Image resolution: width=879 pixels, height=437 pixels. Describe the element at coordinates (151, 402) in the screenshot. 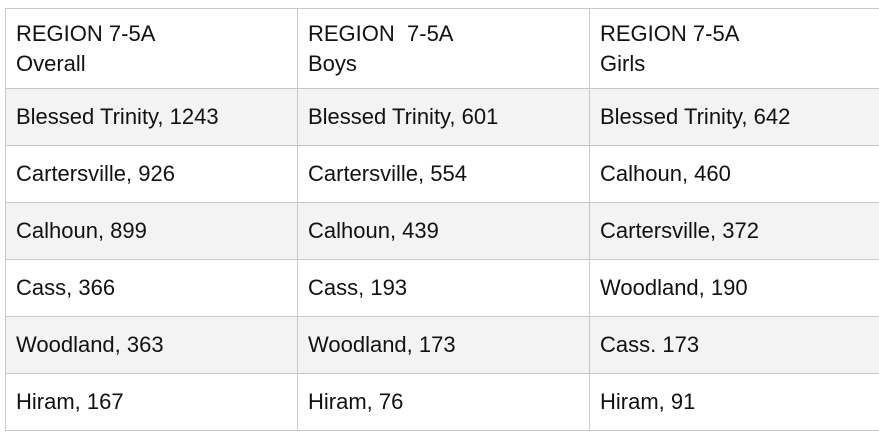

I see `table-cell: Hiram, 167` at that location.